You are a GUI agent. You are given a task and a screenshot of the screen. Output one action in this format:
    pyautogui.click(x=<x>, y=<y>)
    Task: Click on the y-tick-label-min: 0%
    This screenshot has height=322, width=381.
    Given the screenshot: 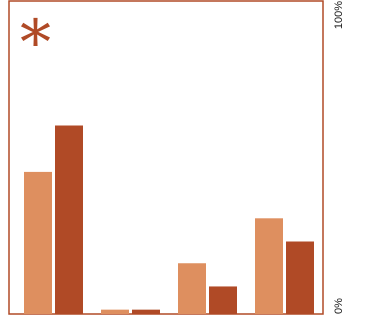 What is the action you would take?
    pyautogui.click(x=339, y=306)
    